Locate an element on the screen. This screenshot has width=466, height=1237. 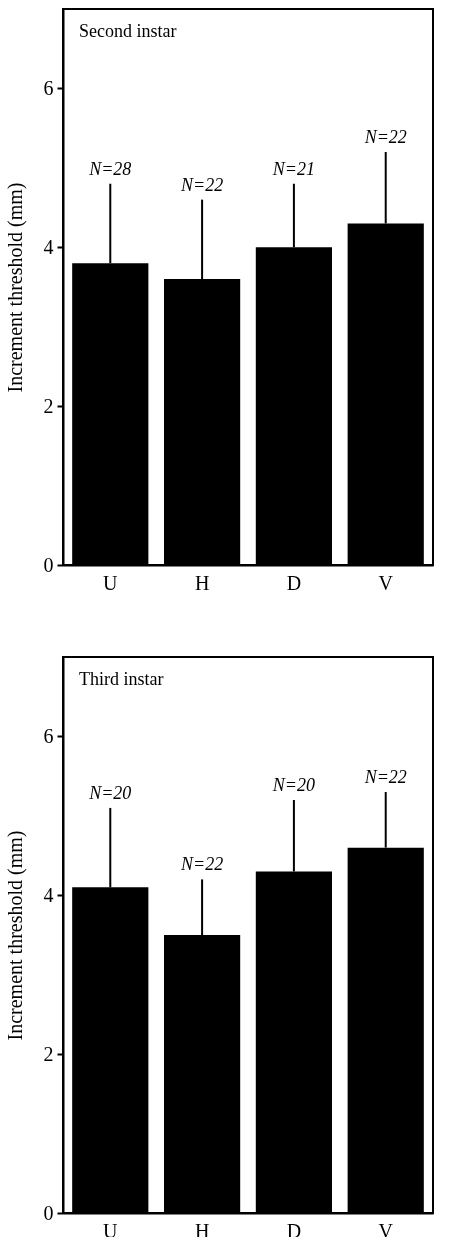
annotation: N=21 is located at coordinates (293, 168).